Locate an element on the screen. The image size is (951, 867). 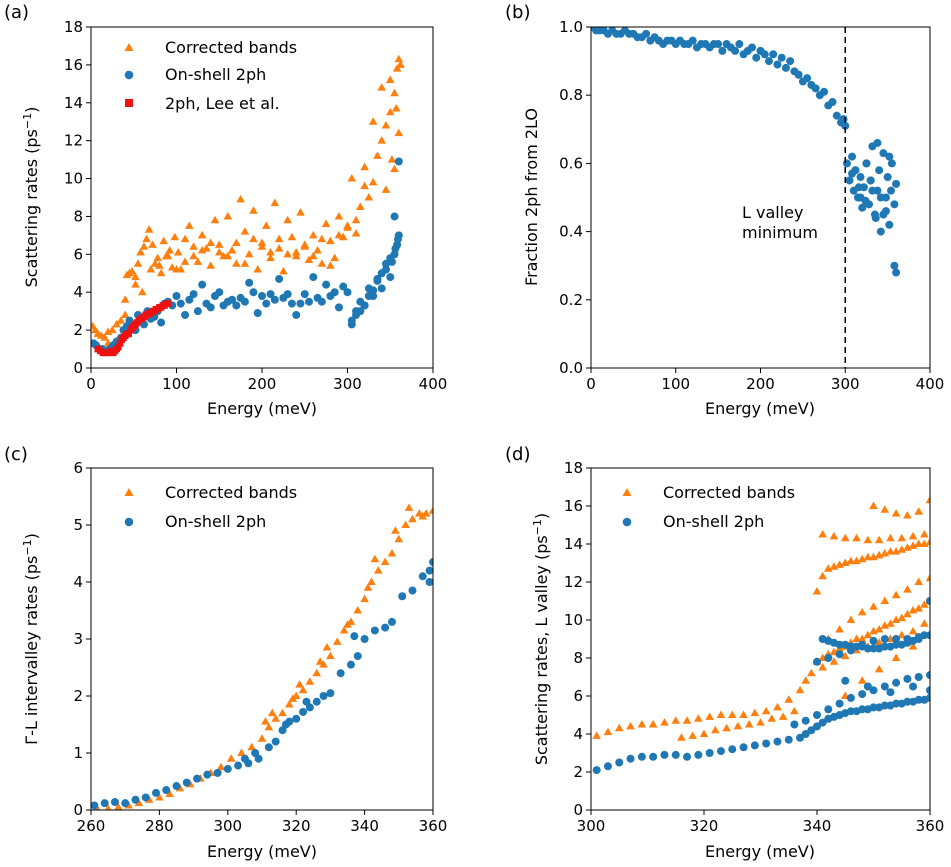
panel-c-ytick-label: 6 is located at coordinates (78, 468).